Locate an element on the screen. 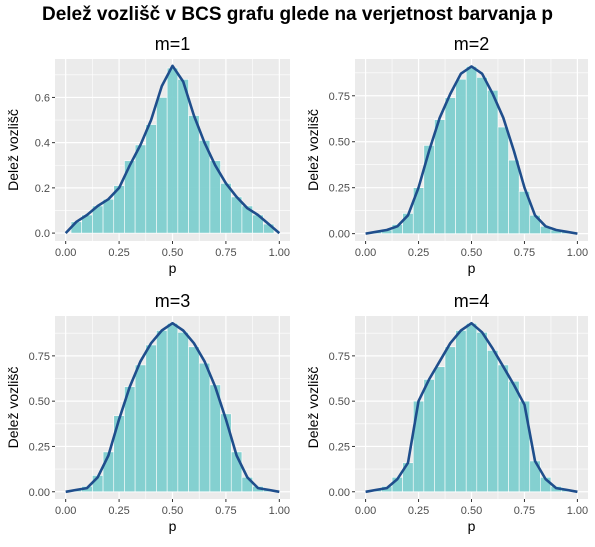 This screenshot has height=547, width=595. y-tick-label: 0.0 is located at coordinates (42, 234).